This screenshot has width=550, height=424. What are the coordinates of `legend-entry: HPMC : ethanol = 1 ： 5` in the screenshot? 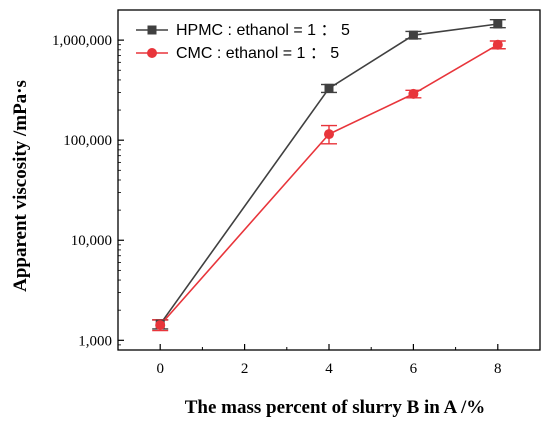 It's located at (263, 30).